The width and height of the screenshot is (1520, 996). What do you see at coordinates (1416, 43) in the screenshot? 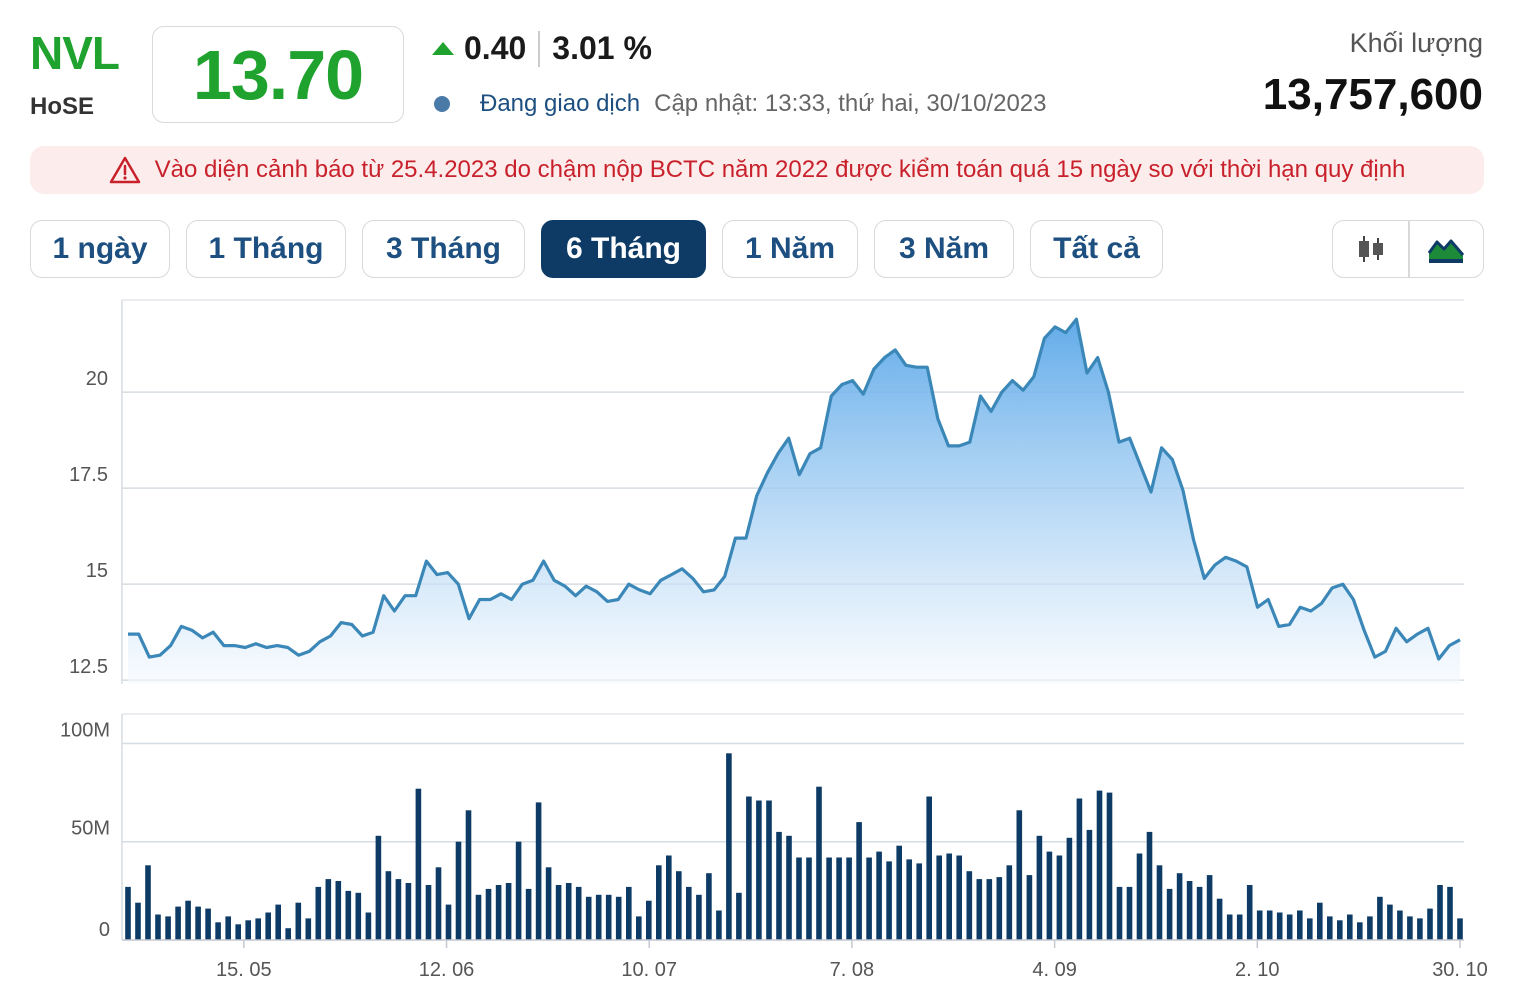
I see `volume-label: Khối lượng` at bounding box center [1416, 43].